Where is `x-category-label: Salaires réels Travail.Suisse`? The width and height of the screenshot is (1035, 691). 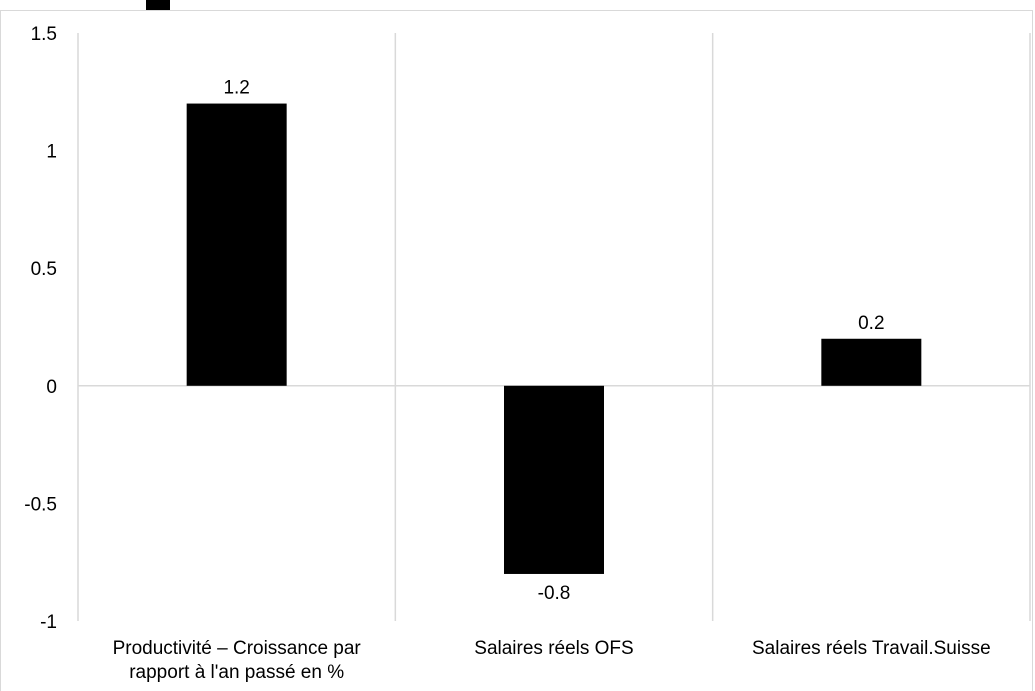 x-category-label: Salaires réels Travail.Suisse is located at coordinates (871, 648).